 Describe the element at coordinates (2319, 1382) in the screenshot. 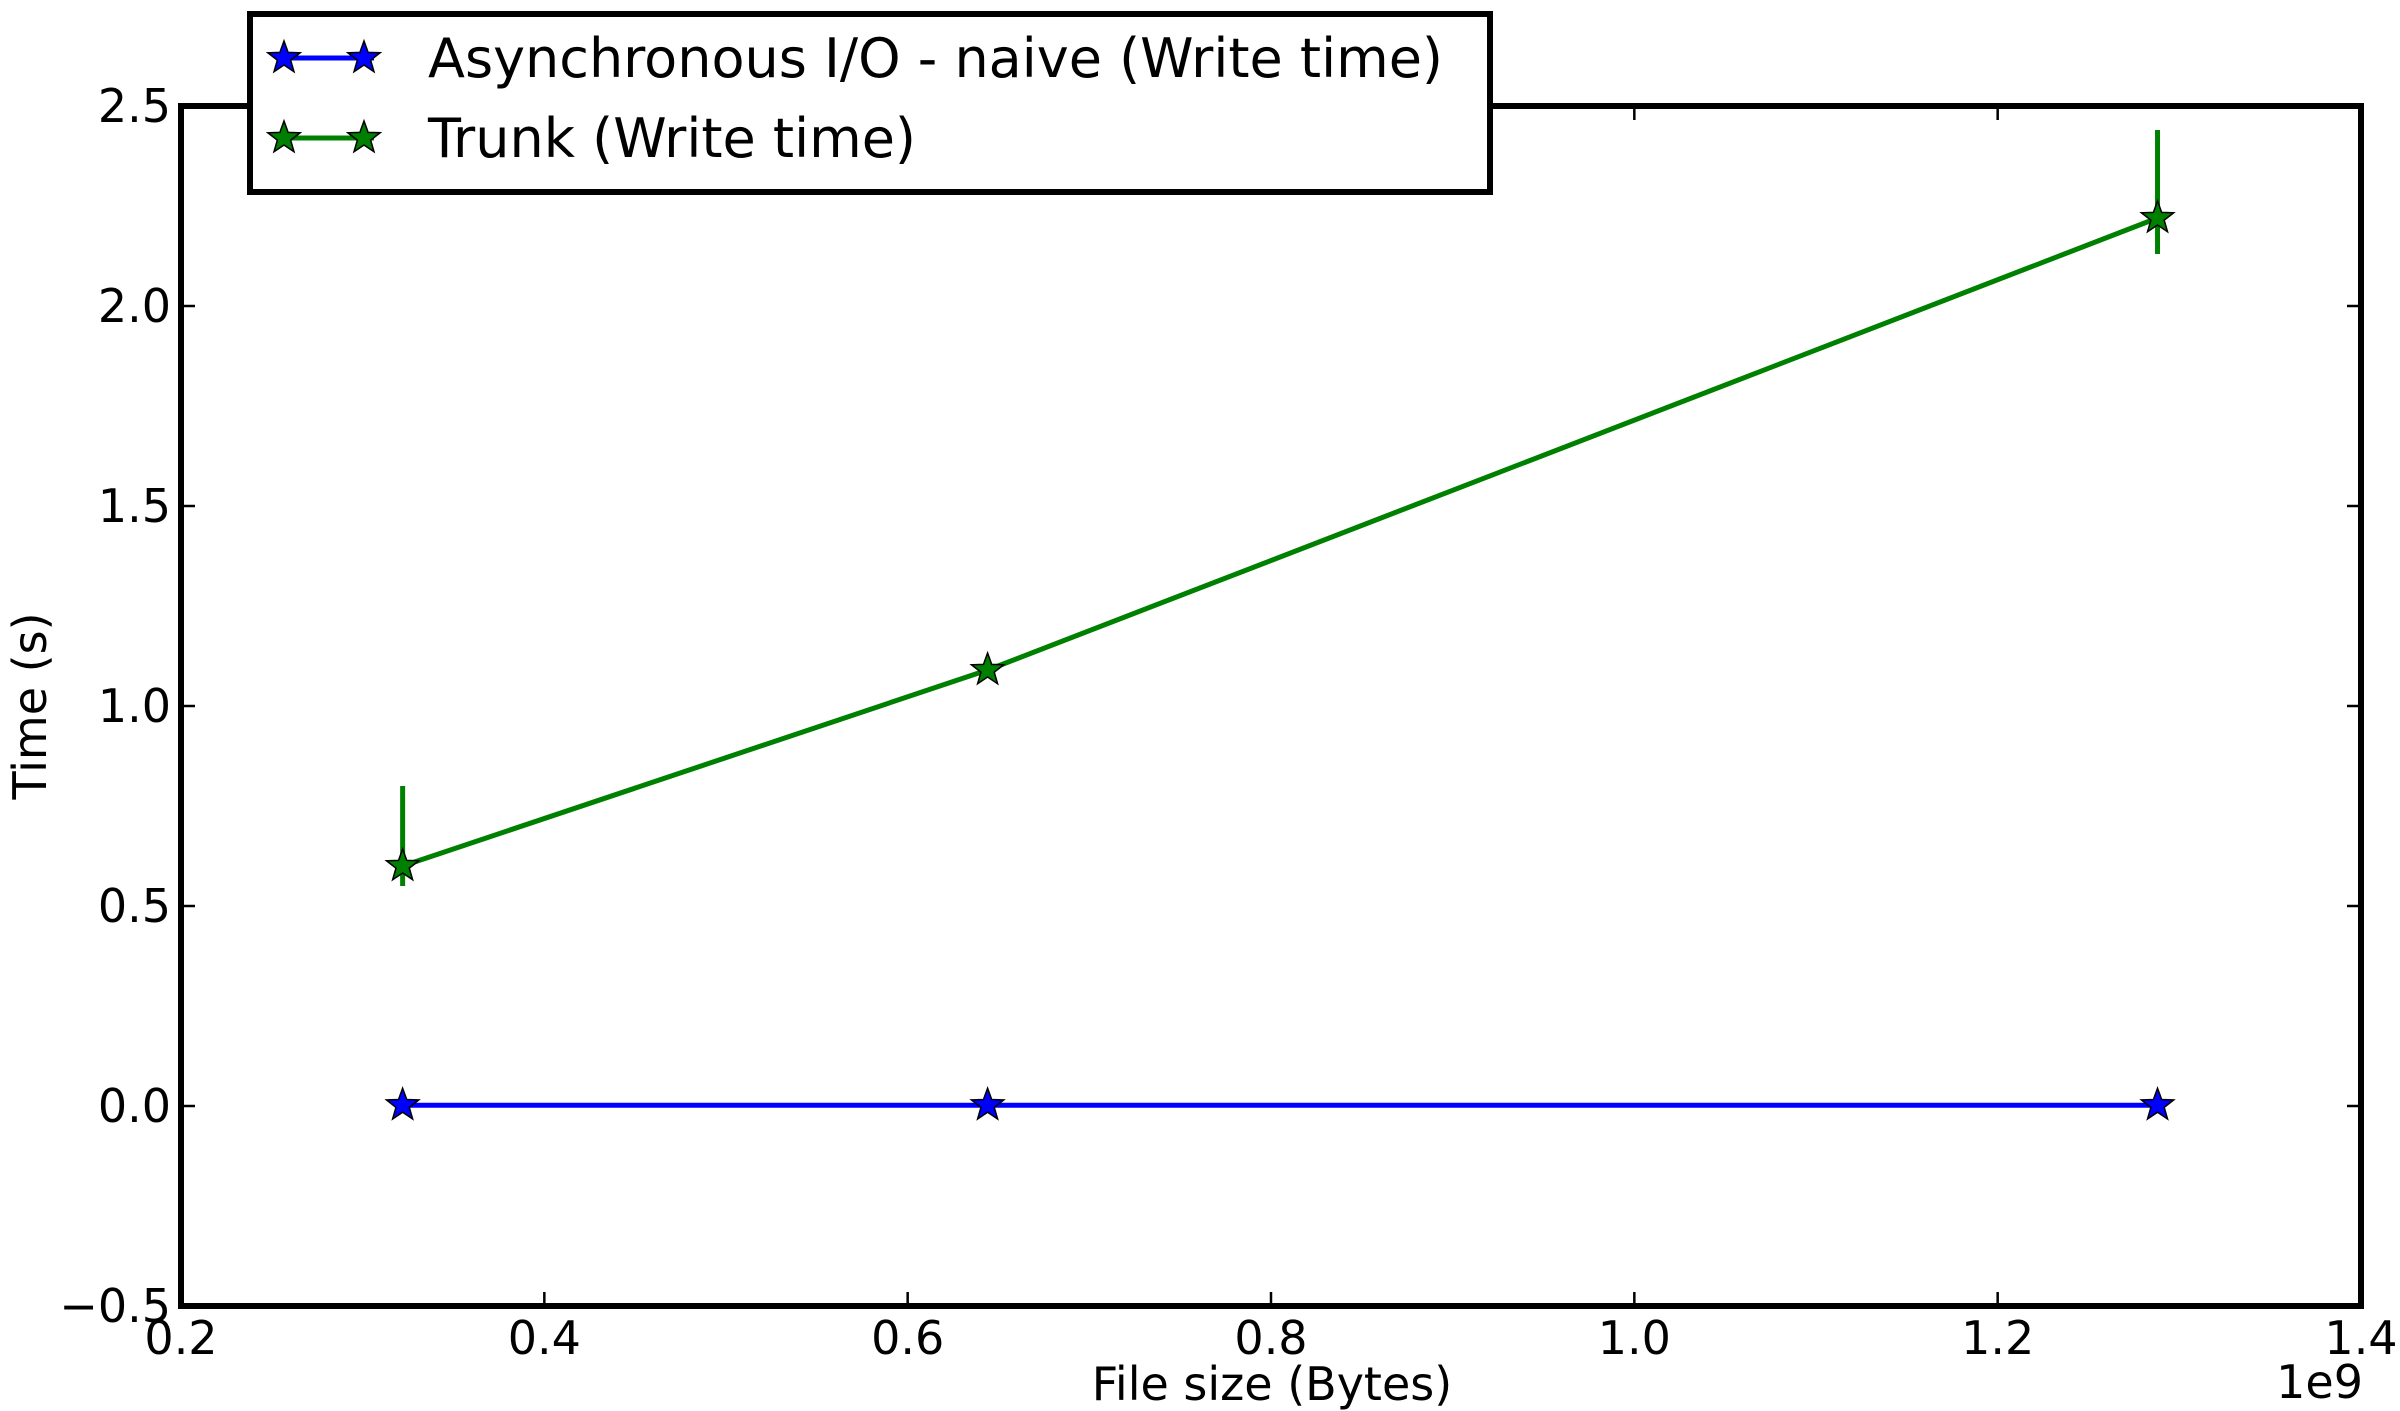

I see `x-axis-offset-label: 1e9` at that location.